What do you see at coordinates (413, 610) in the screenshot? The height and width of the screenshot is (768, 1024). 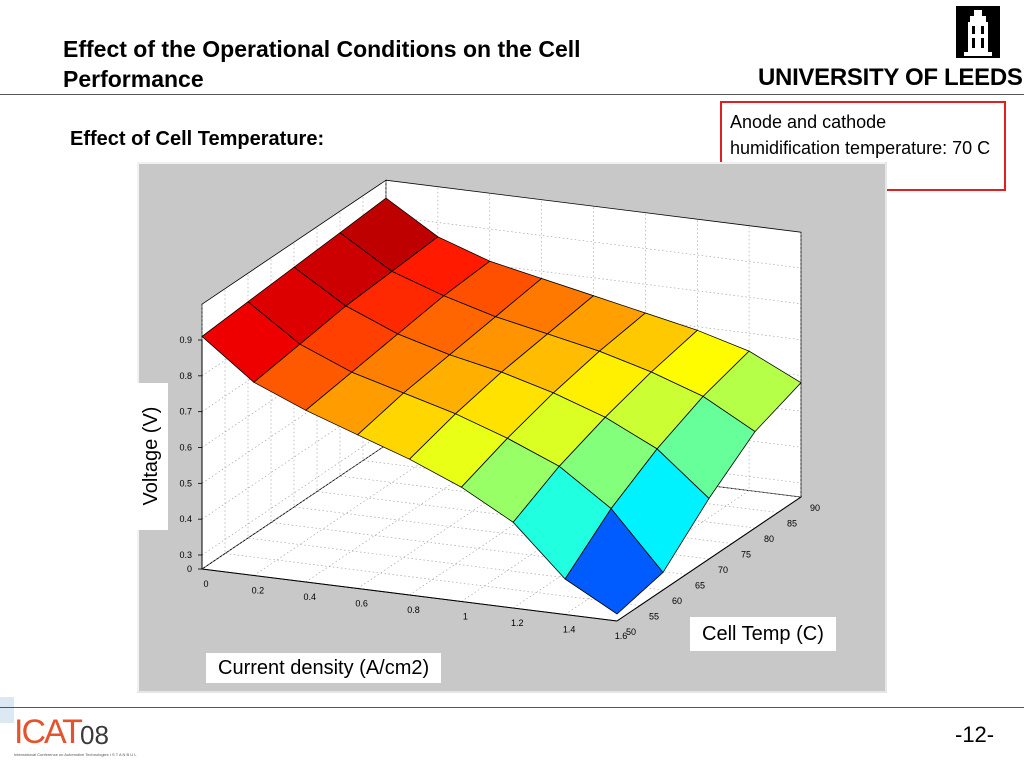 I see `x-tick-label: 0.8` at bounding box center [413, 610].